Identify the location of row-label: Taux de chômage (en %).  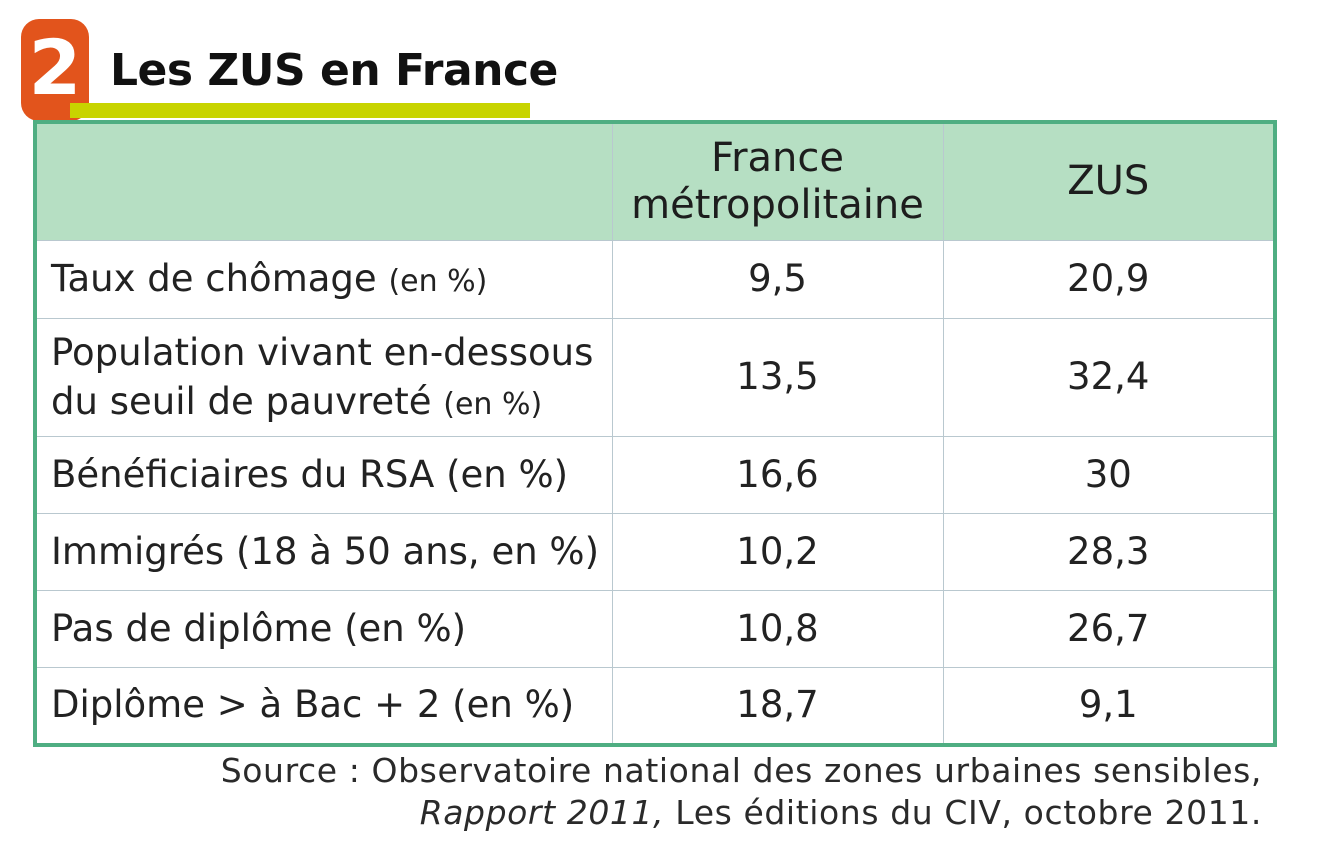
(323, 279).